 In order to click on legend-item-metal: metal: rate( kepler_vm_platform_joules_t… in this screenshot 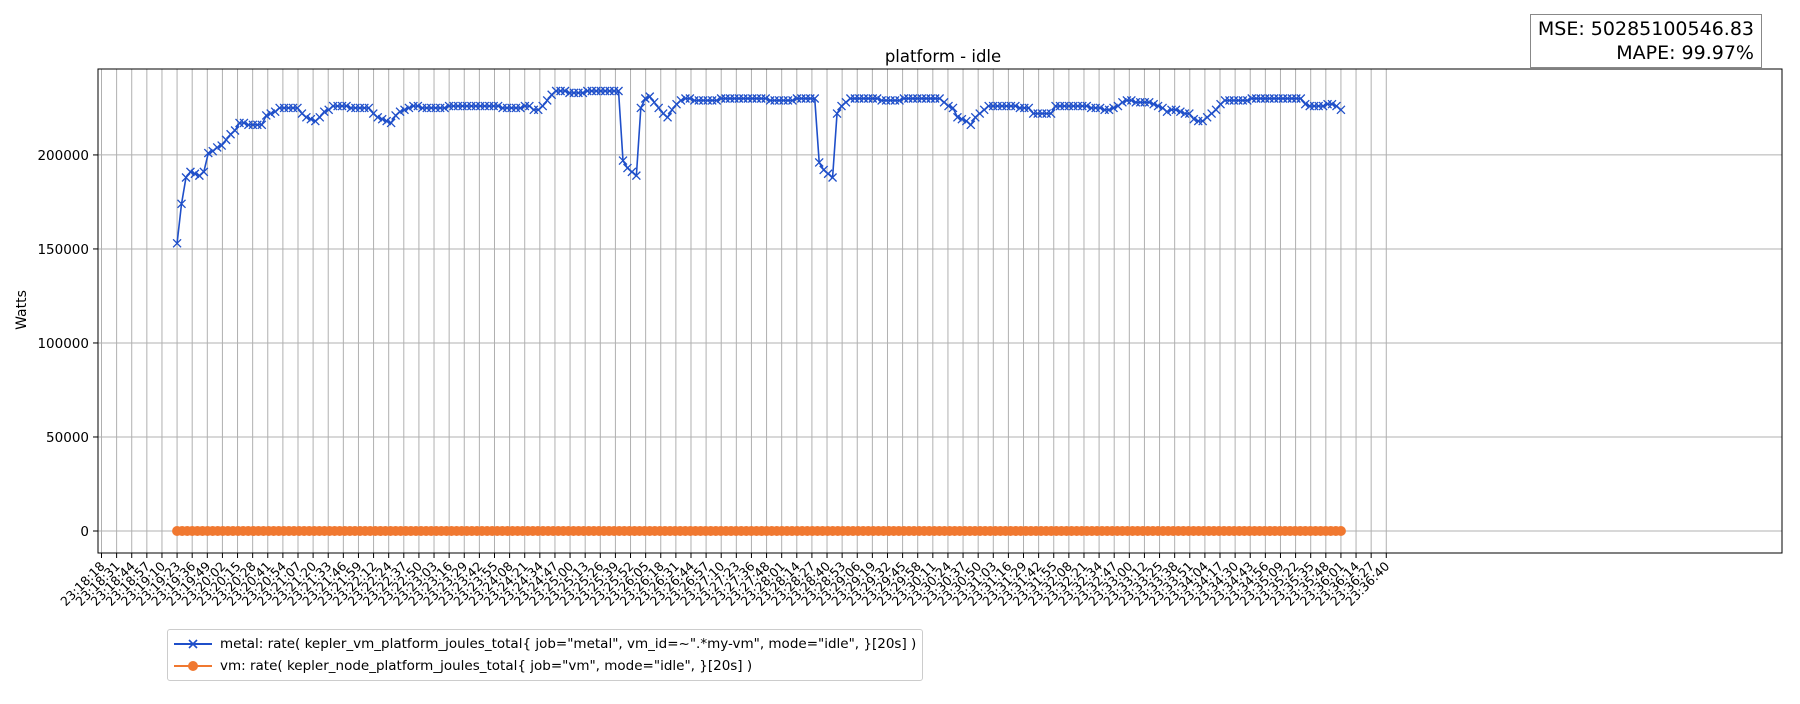, I will do `click(545, 644)`.